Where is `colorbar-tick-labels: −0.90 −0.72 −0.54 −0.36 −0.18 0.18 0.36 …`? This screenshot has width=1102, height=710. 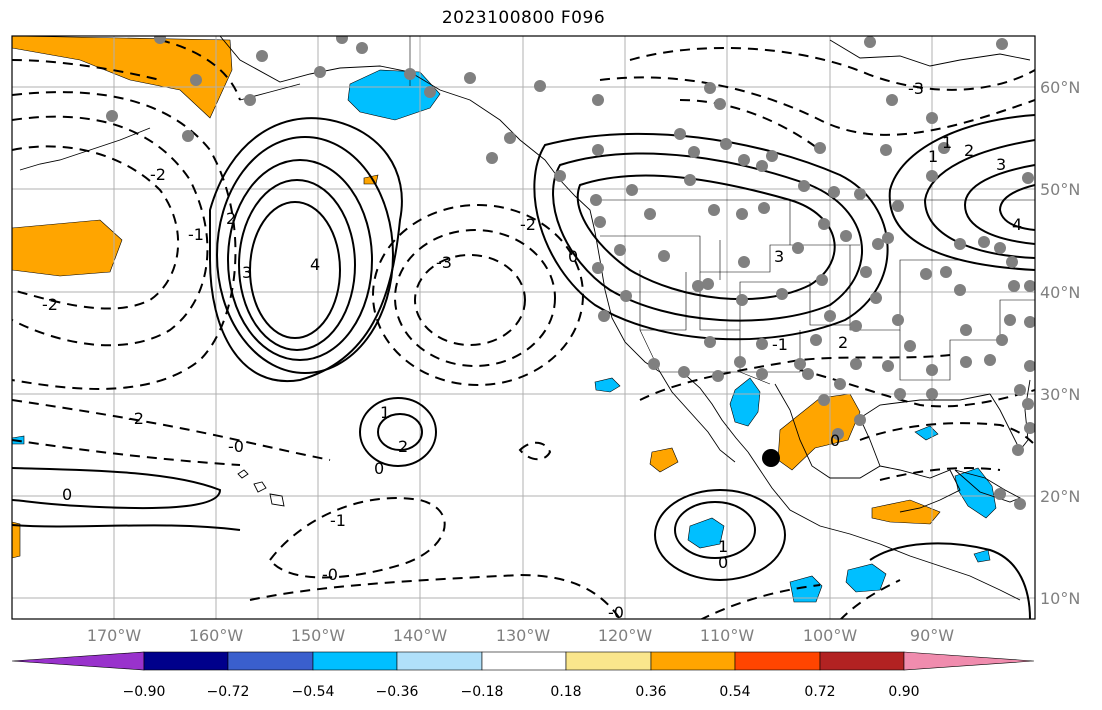 colorbar-tick-labels: −0.90 −0.72 −0.54 −0.36 −0.18 0.18 0.36 … is located at coordinates (521, 692).